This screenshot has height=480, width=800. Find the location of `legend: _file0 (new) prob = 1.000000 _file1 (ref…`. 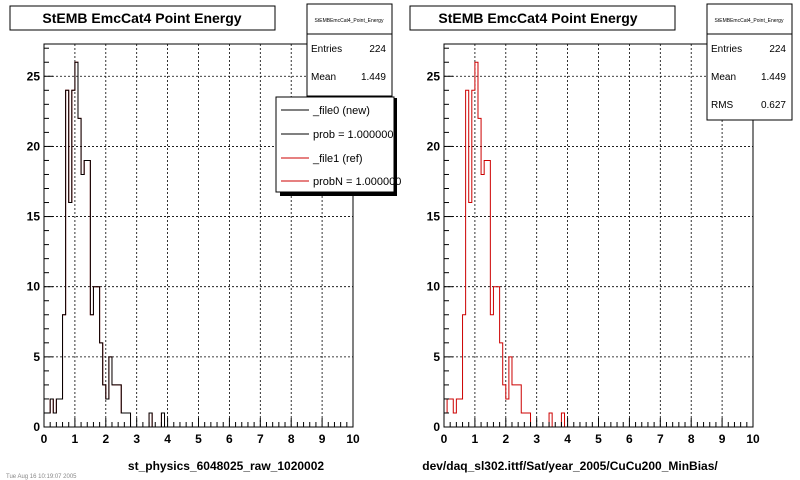

legend: _file0 (new) prob = 1.000000 _file1 (ref… is located at coordinates (338, 146).